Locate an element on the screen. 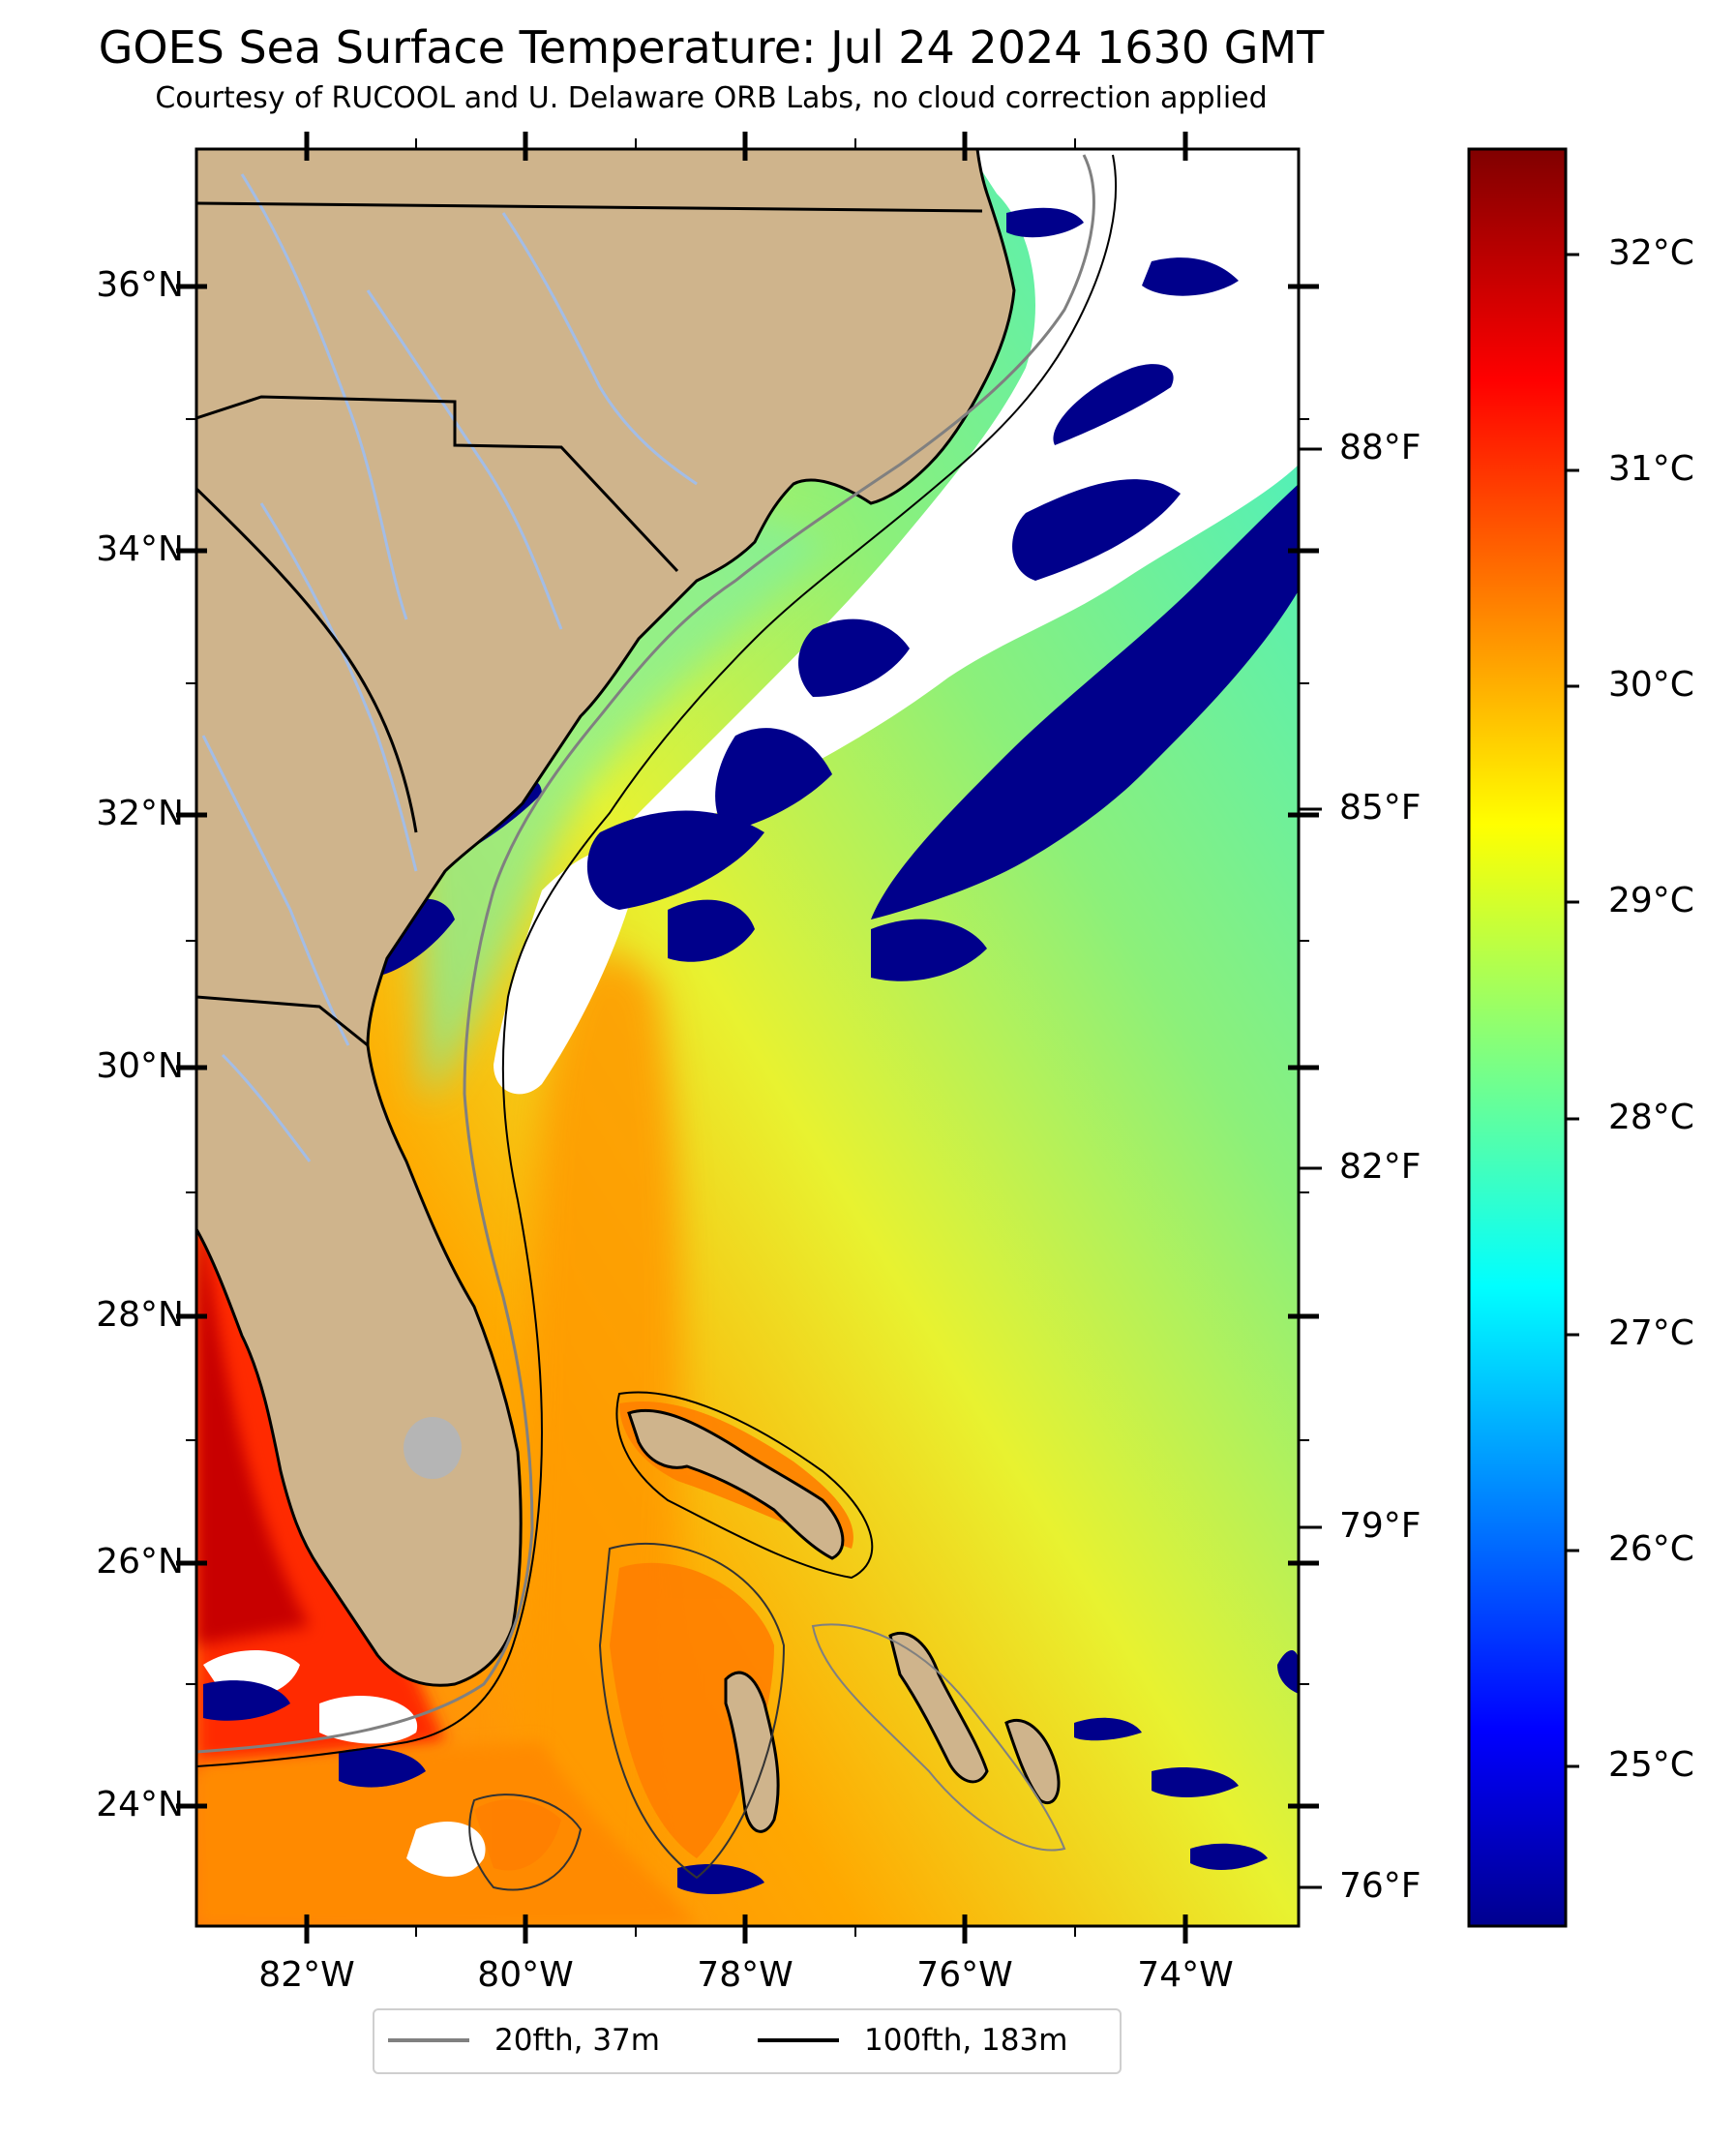  lake-okeechobee is located at coordinates (433, 1448).